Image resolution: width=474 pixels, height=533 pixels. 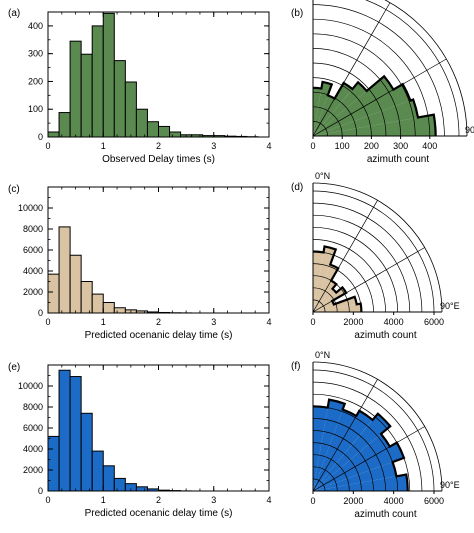 I want to click on north-label: 0°N, so click(x=322, y=176).